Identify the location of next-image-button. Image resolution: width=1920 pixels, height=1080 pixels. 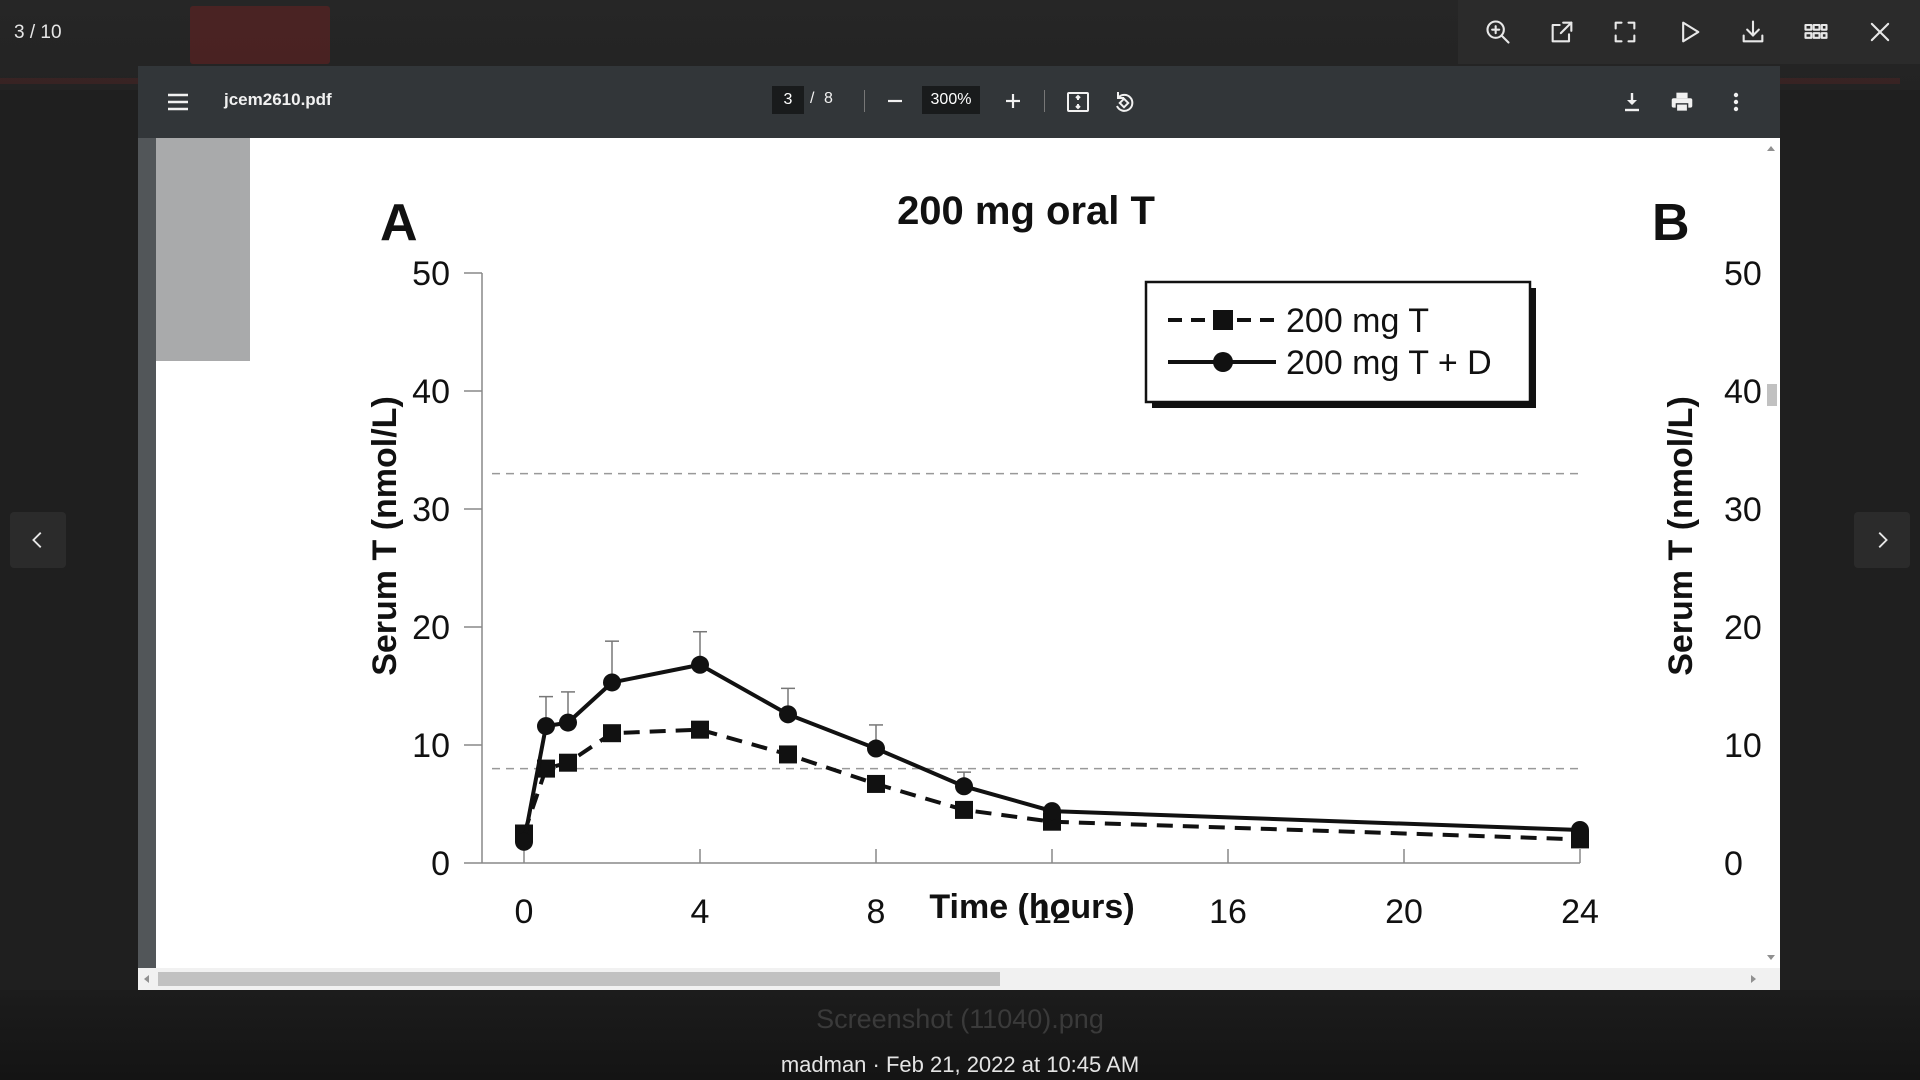
(1882, 540).